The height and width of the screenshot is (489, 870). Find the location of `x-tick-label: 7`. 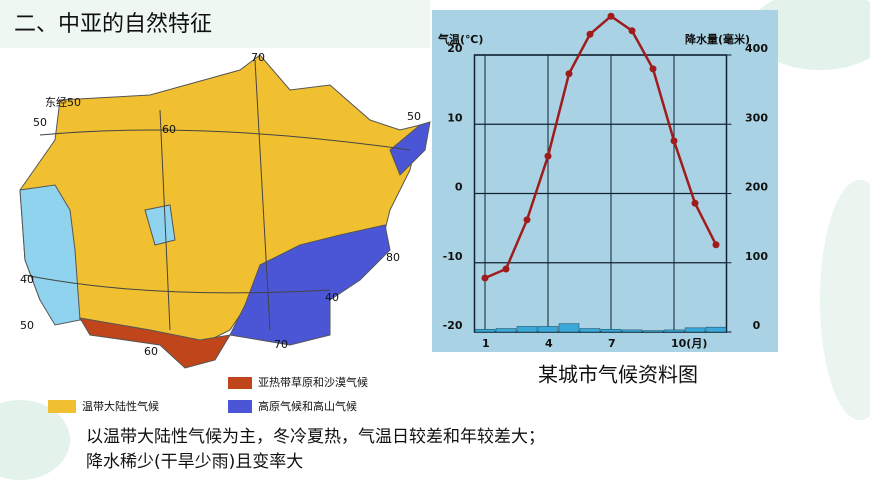

x-tick-label: 7 is located at coordinates (612, 343).